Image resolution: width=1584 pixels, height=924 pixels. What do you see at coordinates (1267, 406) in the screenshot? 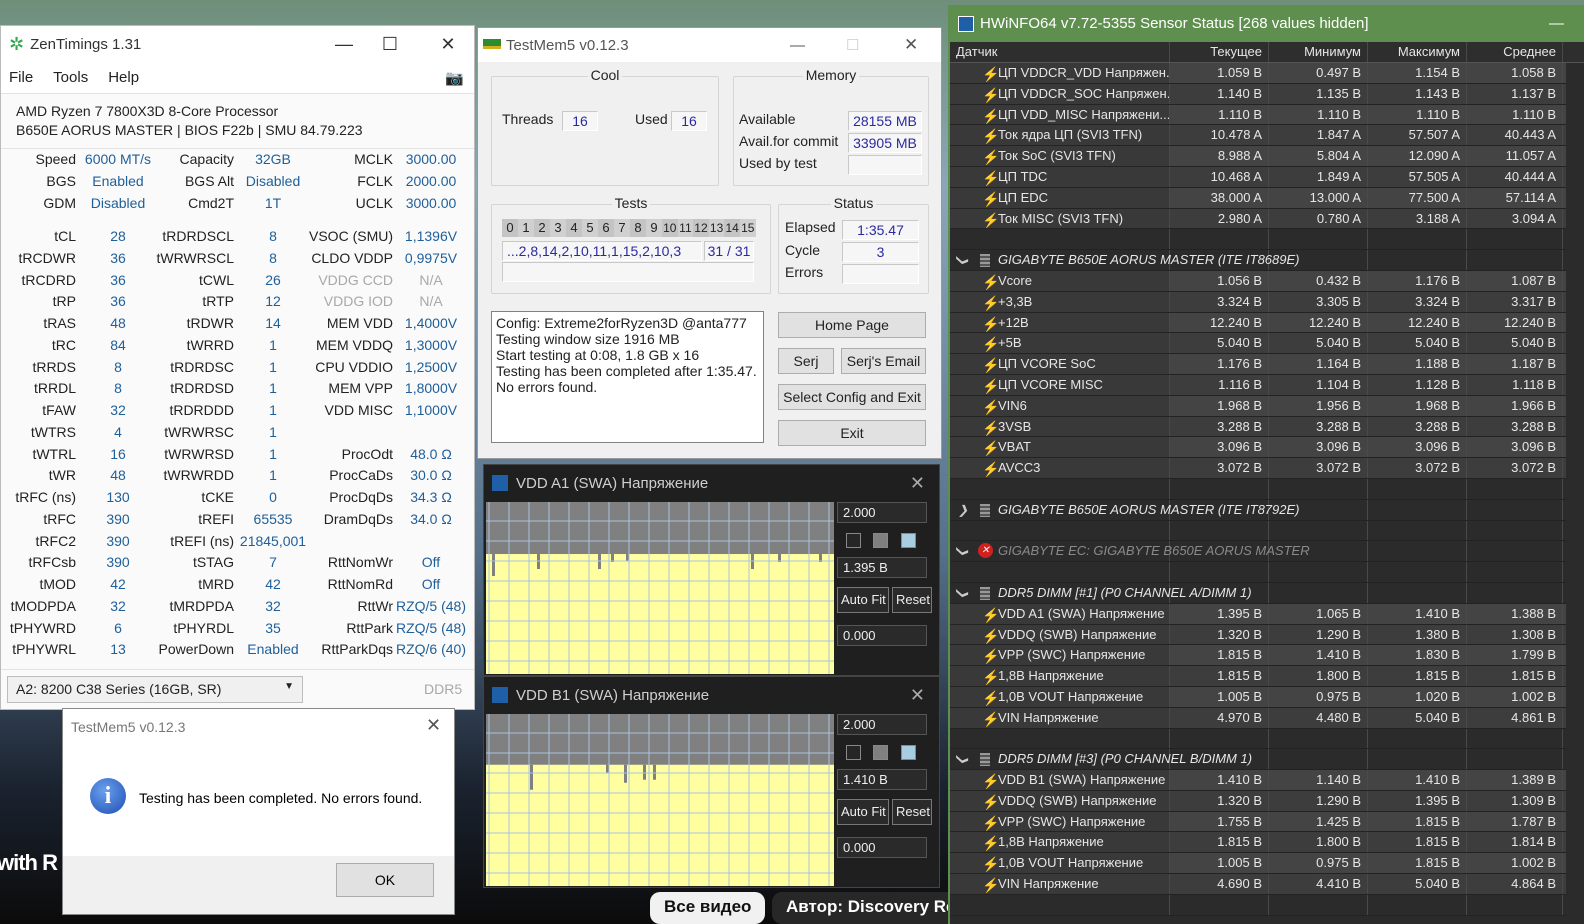
I see `sensor-row: ⚡ VIN6 1.968 В 1.956 В 1.968 В 1.966 В` at bounding box center [1267, 406].